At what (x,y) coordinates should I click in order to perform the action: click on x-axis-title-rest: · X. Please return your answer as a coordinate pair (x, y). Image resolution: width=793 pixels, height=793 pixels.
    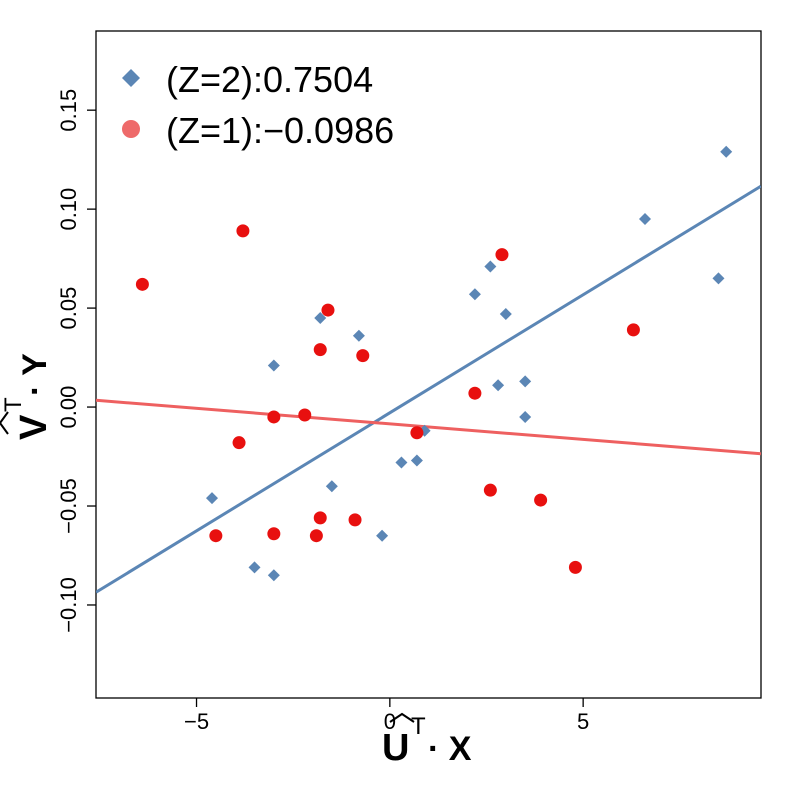
    Looking at the image, I should click on (450, 749).